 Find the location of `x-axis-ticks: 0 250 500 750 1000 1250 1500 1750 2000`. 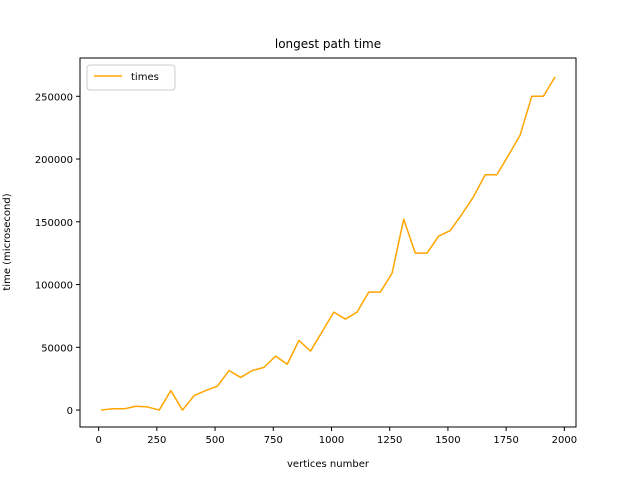

x-axis-ticks: 0 250 500 750 1000 1250 1500 1750 2000 is located at coordinates (336, 436).